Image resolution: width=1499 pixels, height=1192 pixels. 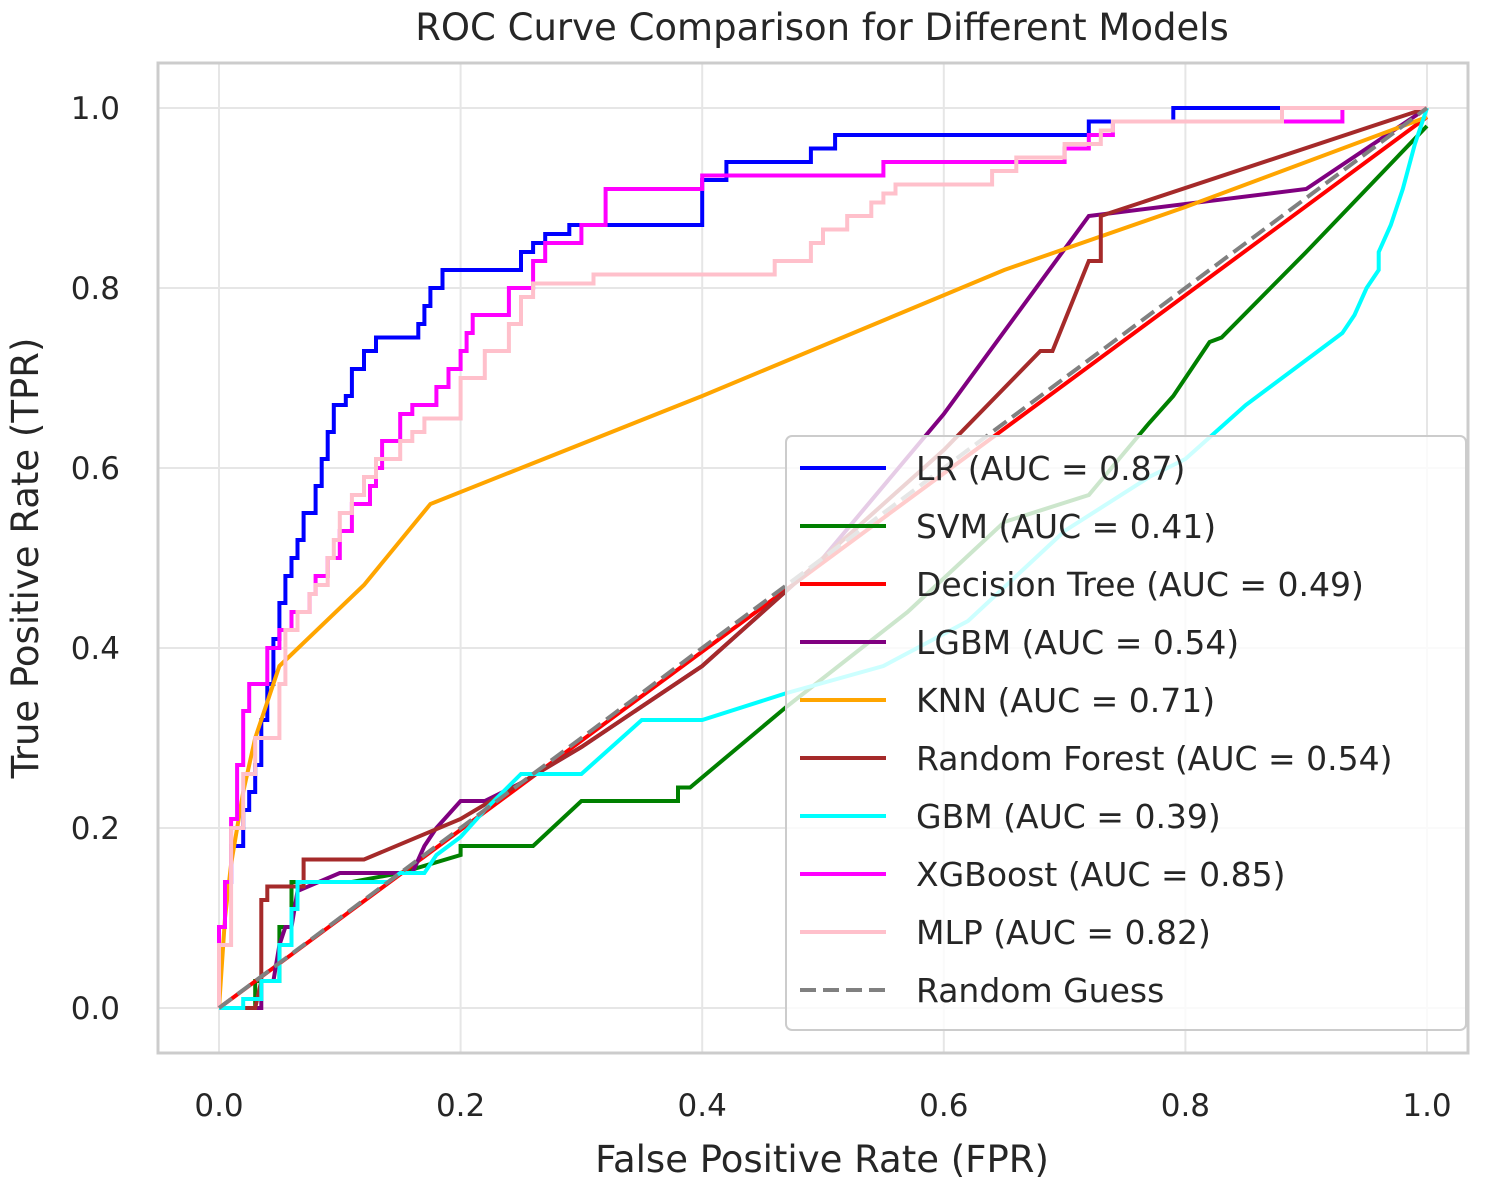 I want to click on y-tick-label: 0.0, so click(x=95, y=1009).